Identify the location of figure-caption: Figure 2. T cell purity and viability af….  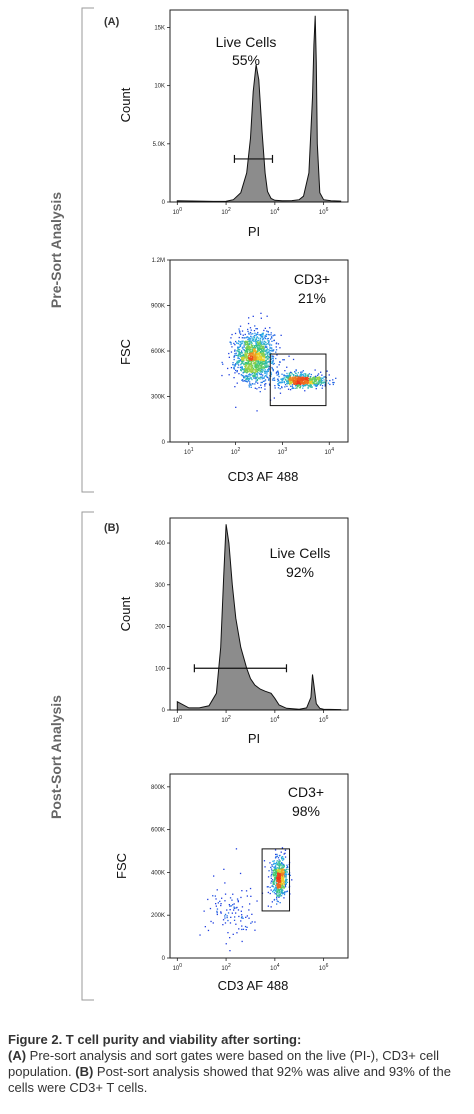
(238, 1064).